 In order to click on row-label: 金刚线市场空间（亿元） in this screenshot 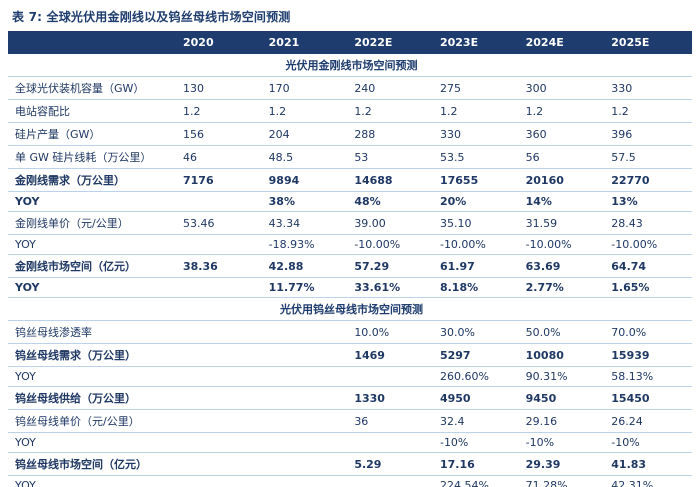, I will do `click(93, 266)`.